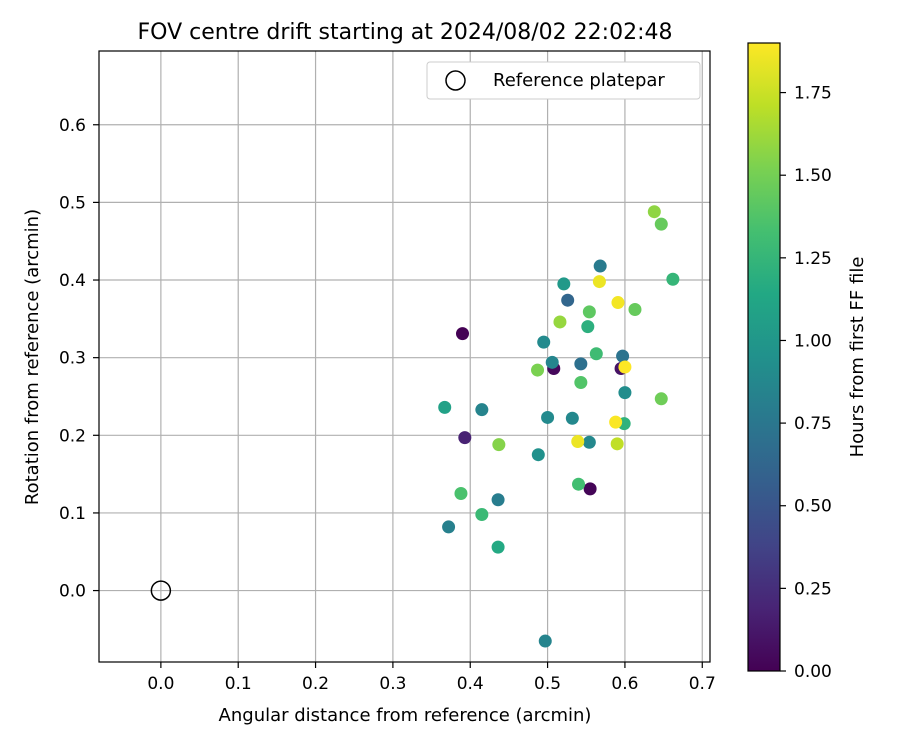 The image size is (900, 750). I want to click on colorbar-tick-label: 0.75, so click(813, 424).